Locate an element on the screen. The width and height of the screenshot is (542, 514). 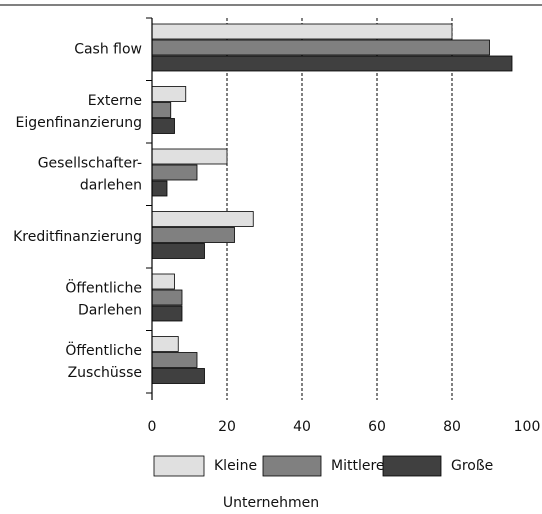
y-tick-label: Zuschüsse is located at coordinates (105, 373).